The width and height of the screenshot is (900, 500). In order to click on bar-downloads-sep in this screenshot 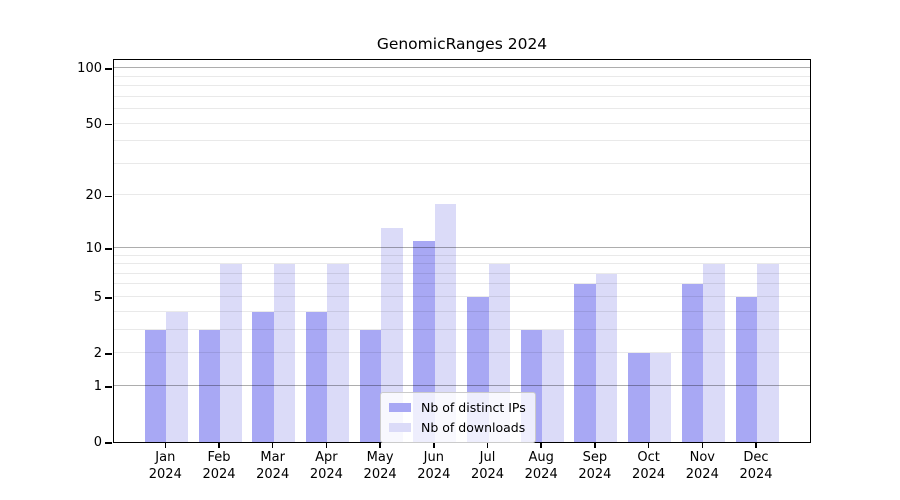, I will do `click(606, 357)`.